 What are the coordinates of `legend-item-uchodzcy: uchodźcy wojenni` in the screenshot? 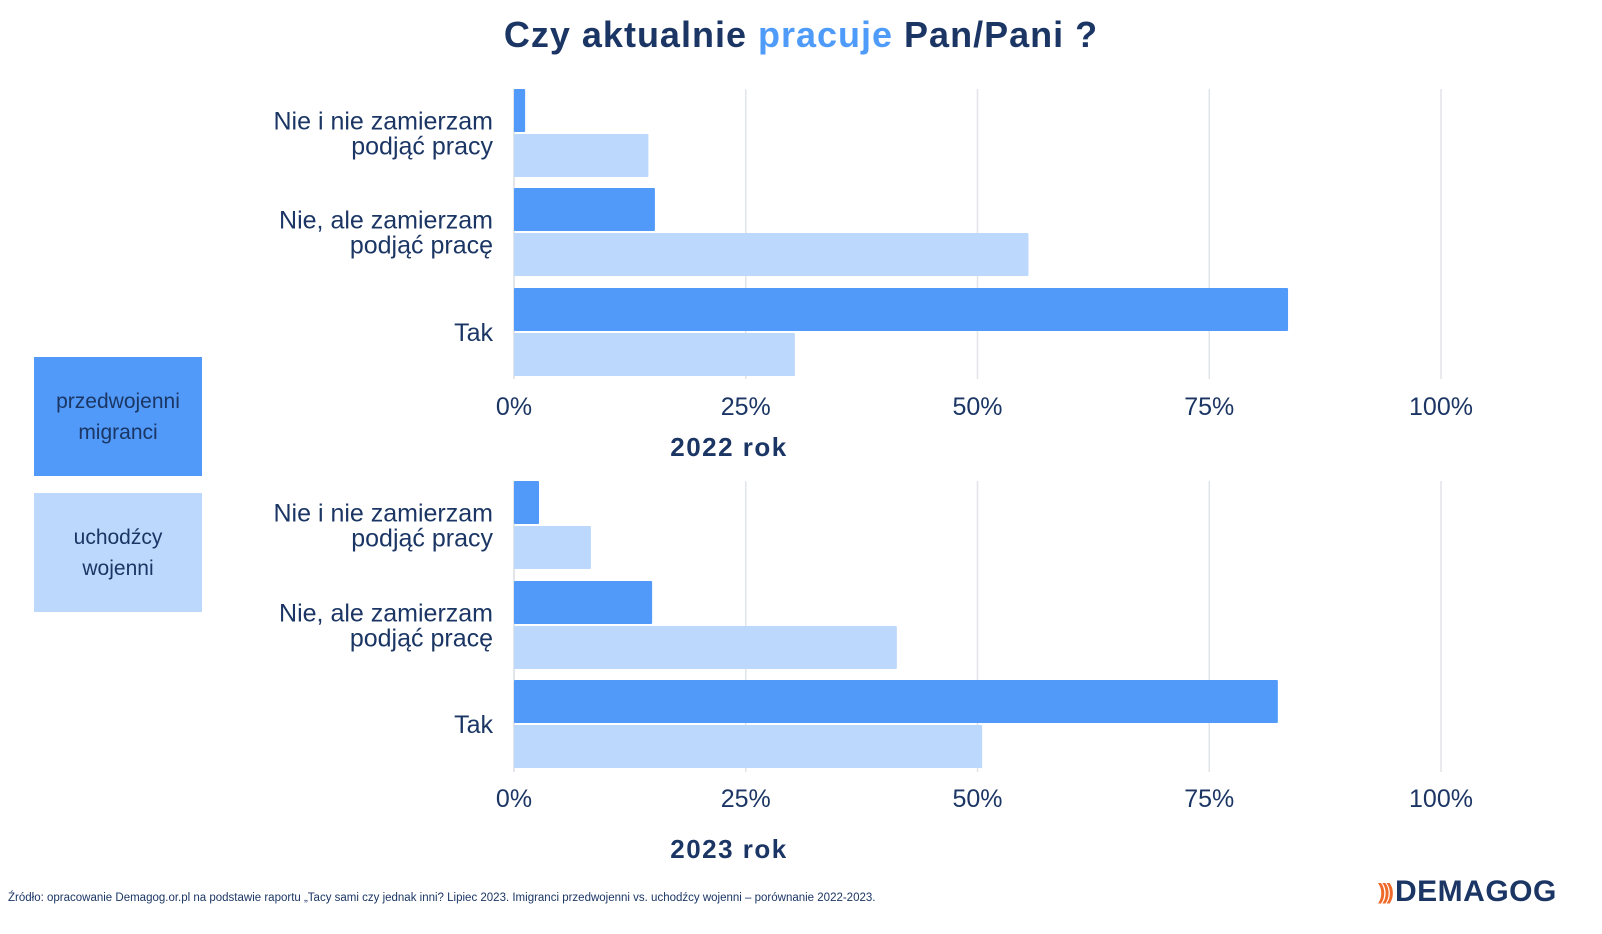 It's located at (118, 552).